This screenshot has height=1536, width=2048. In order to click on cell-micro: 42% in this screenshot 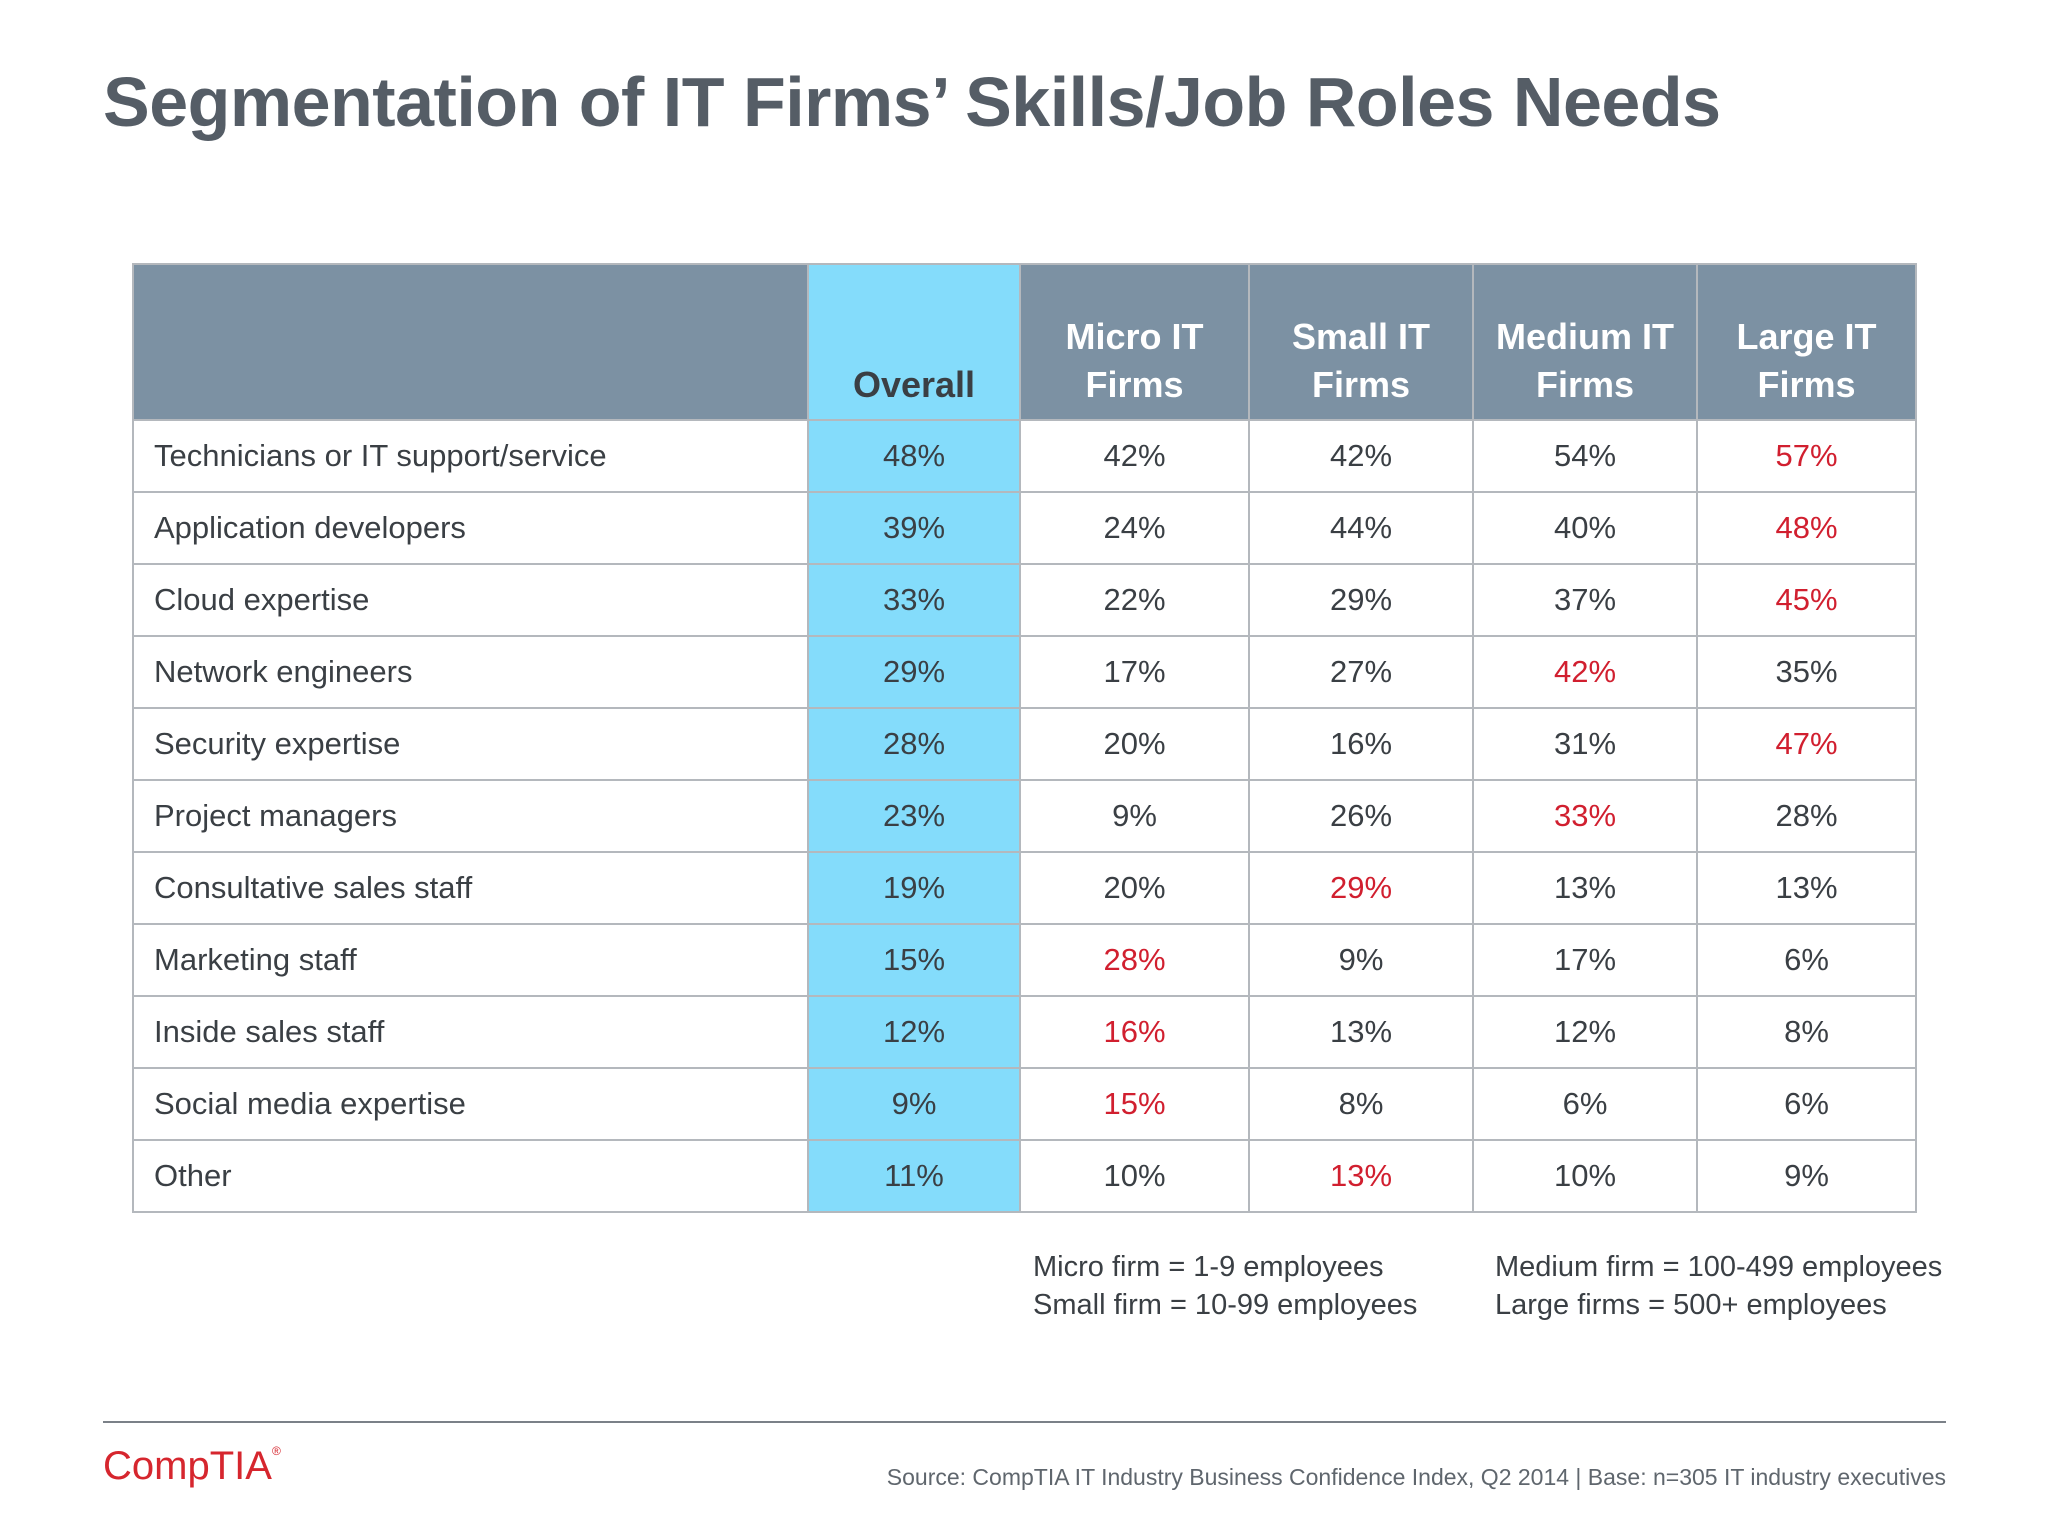, I will do `click(1134, 456)`.